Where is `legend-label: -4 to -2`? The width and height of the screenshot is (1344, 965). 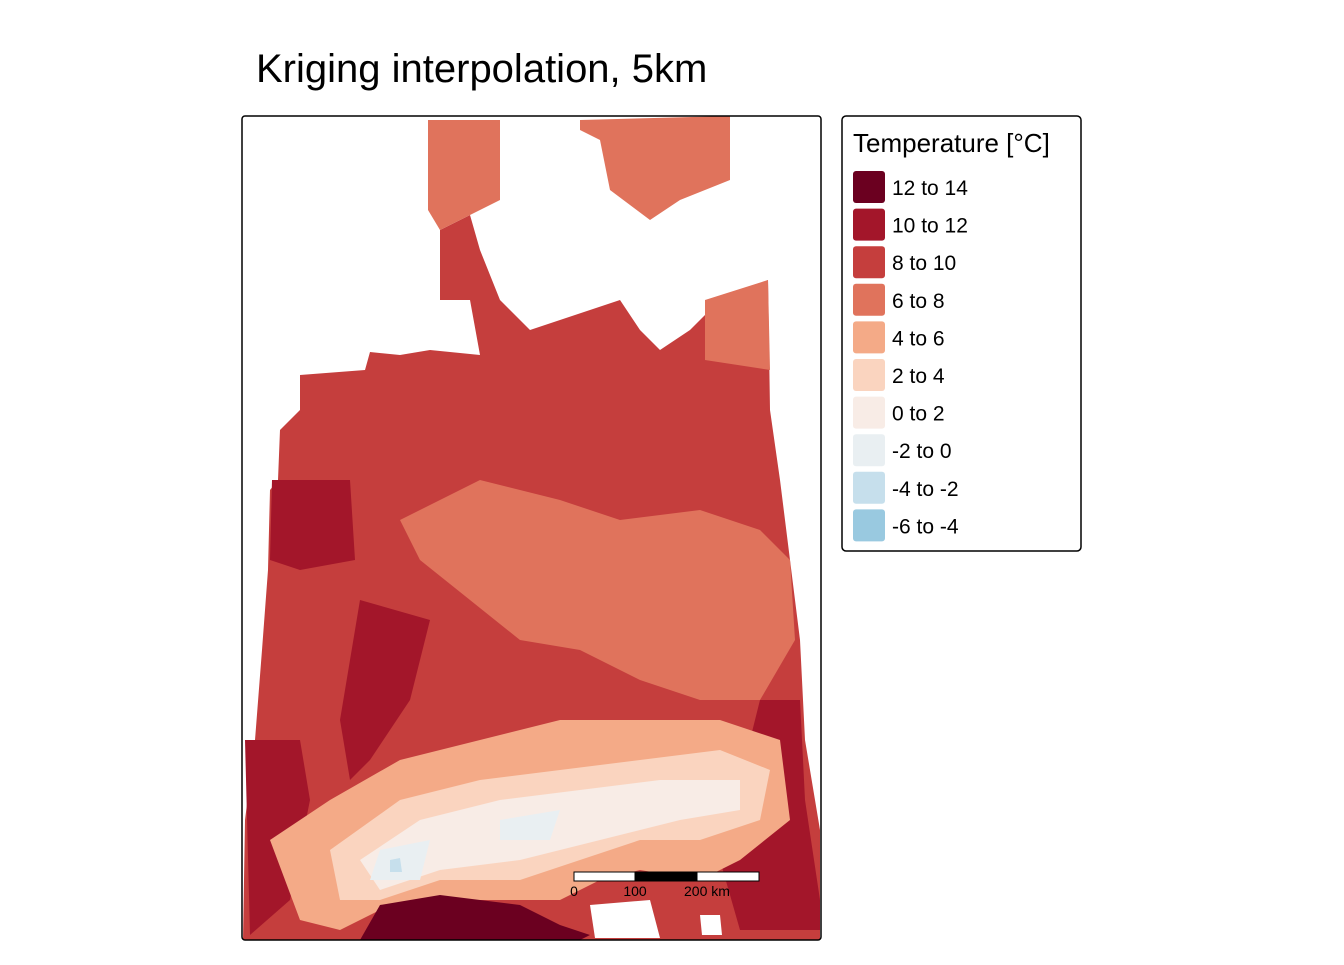
legend-label: -4 to -2 is located at coordinates (925, 489).